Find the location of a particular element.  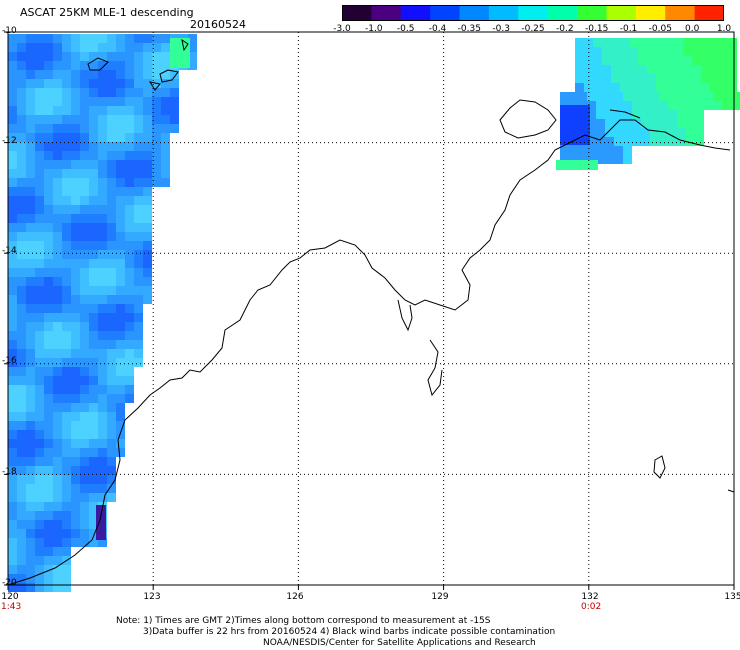

colorbar-label: -0.4 is located at coordinates (437, 29).